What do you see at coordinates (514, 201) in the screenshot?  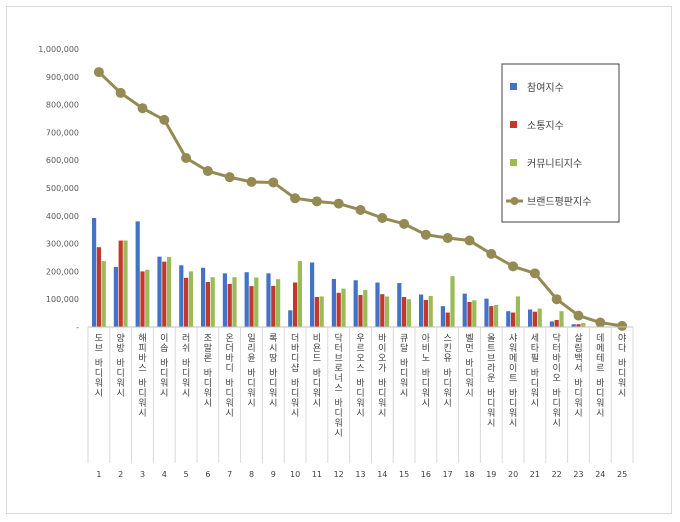 I see `legend-marker` at bounding box center [514, 201].